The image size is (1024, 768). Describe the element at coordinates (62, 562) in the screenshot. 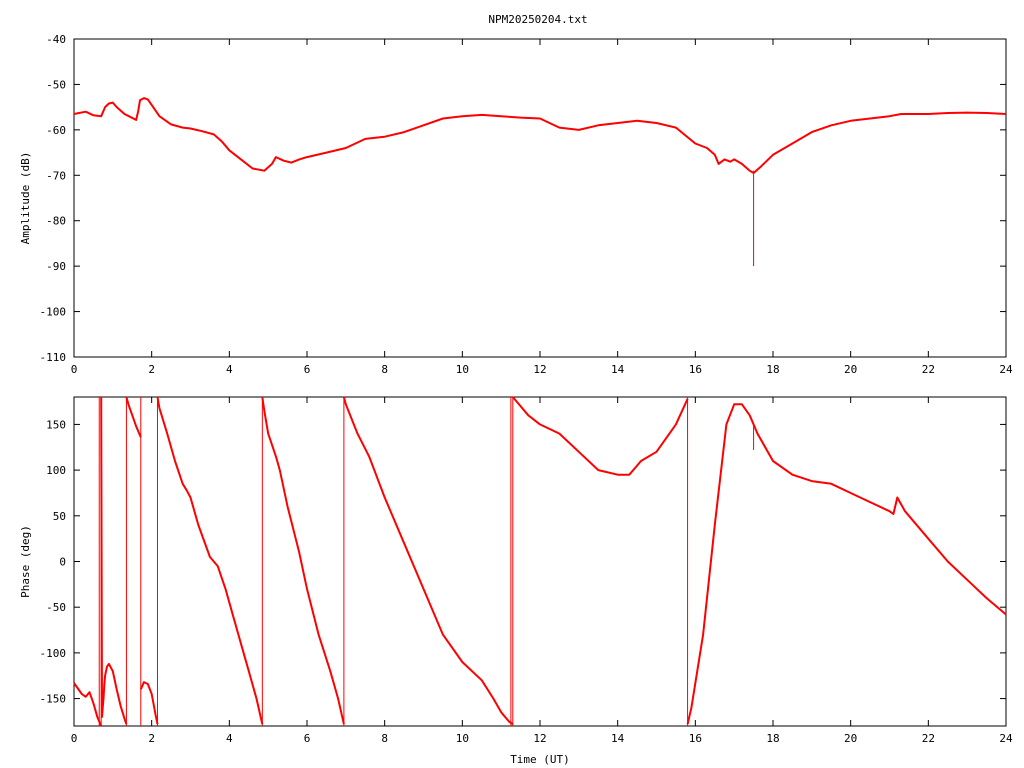

I see `y-tick-label: 0` at that location.